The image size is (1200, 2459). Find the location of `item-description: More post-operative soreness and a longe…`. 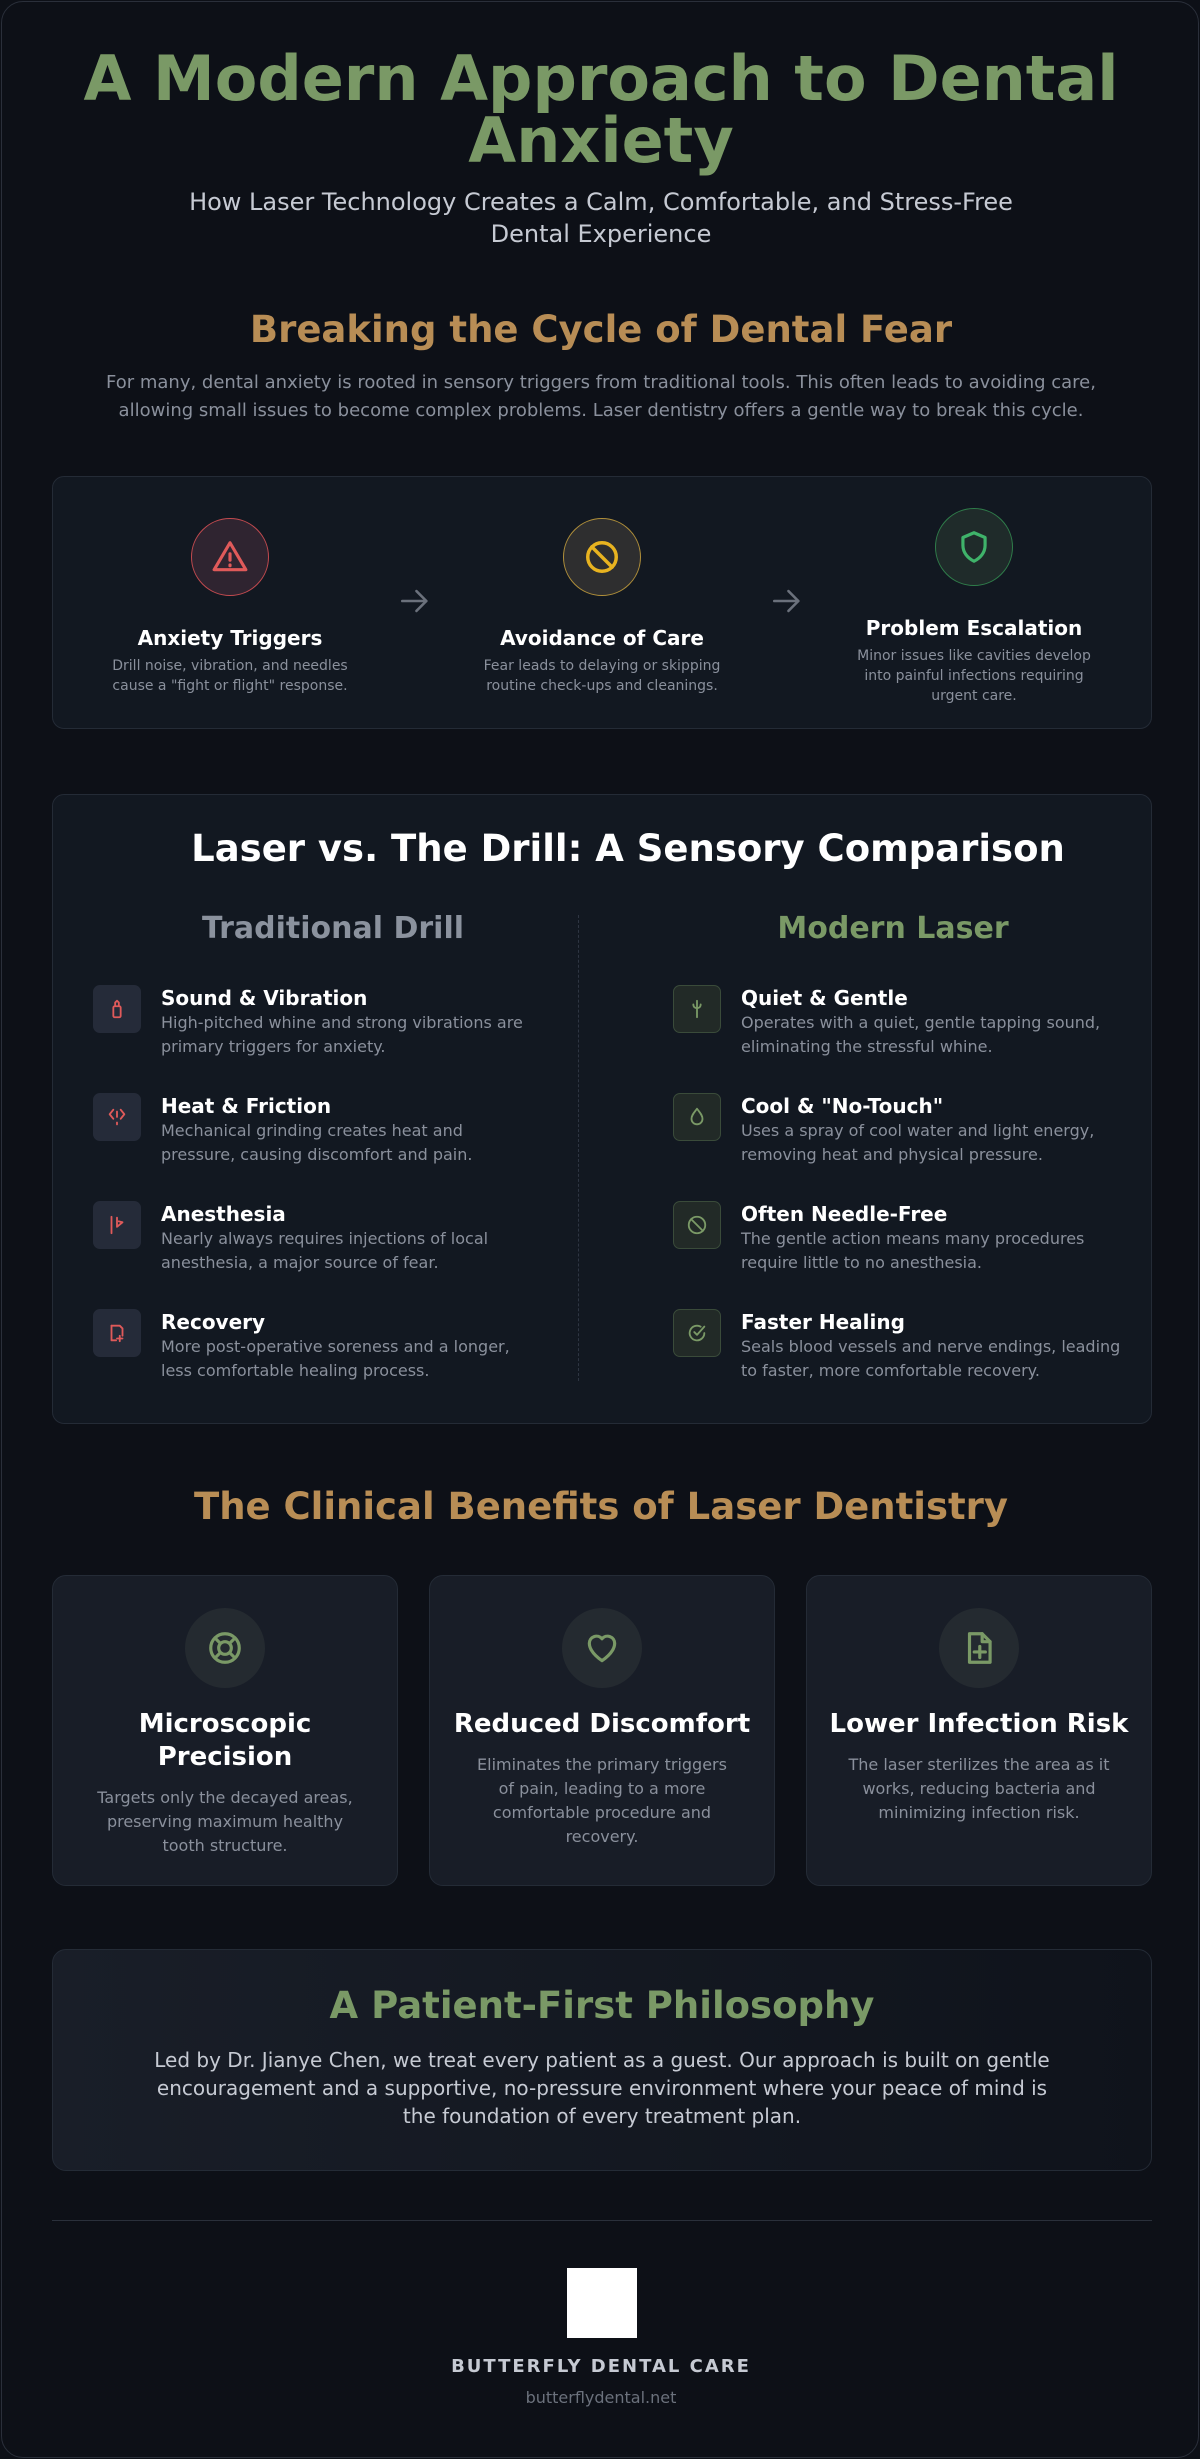

item-description: More post-operative soreness and a longe… is located at coordinates (335, 1358).